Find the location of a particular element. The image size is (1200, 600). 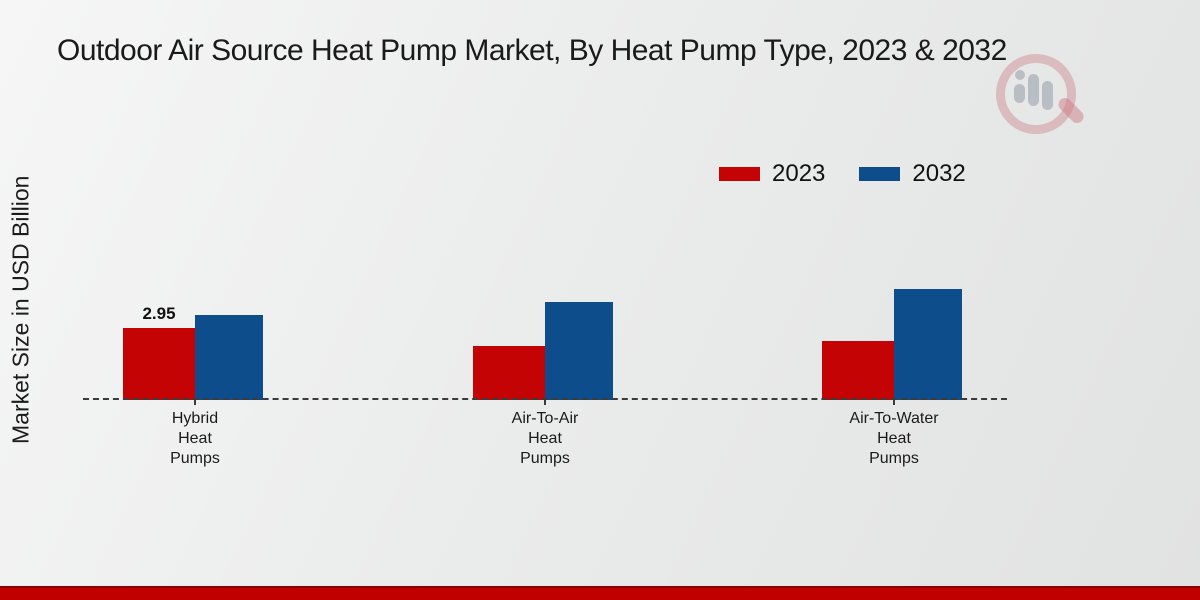

bar-2032-air-to-water-heat-pumps is located at coordinates (928, 344).